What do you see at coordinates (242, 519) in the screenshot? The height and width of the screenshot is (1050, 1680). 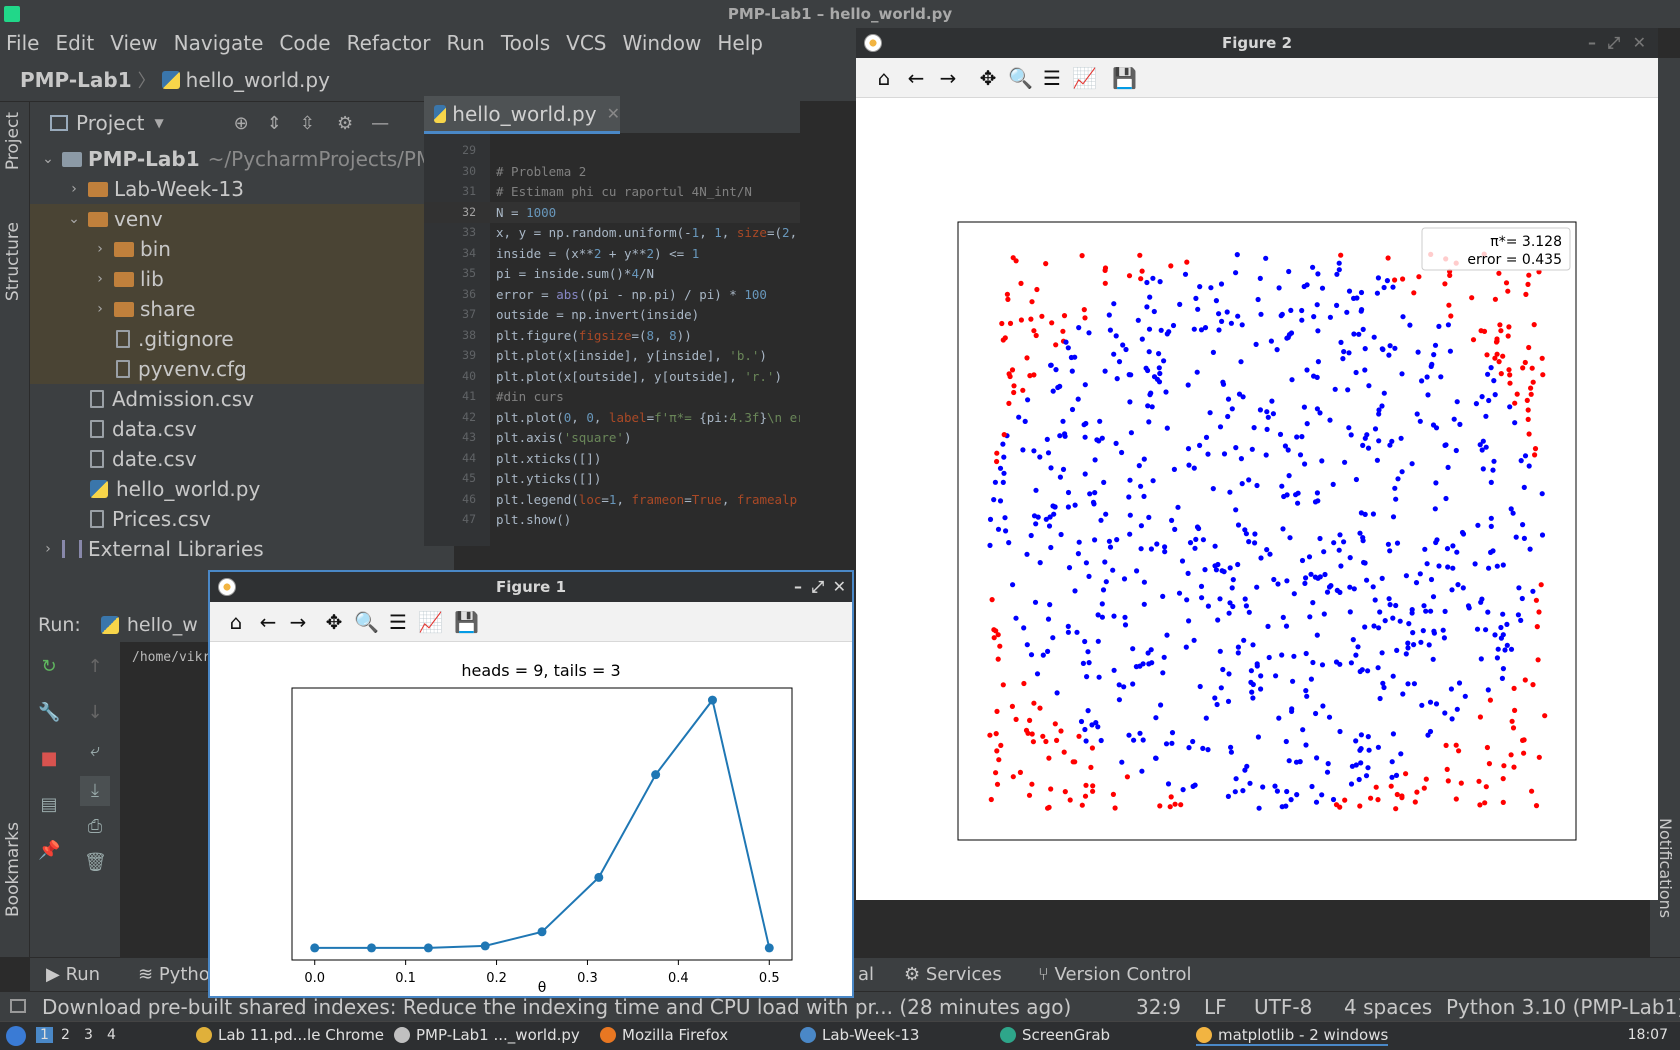 I see `tree-item-prices-csv: Prices.csv` at bounding box center [242, 519].